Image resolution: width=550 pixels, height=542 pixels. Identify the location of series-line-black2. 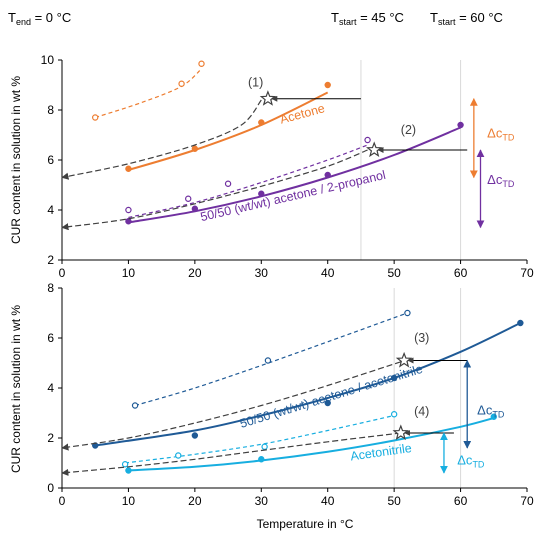
(214, 190).